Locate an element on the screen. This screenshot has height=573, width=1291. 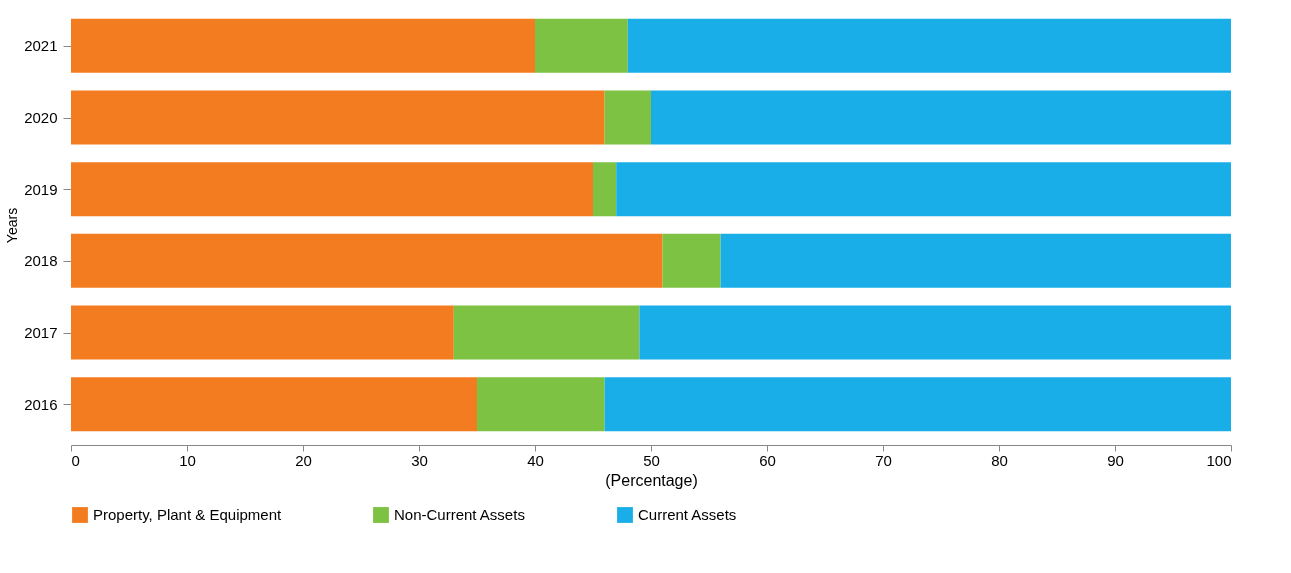
x-tick-label: 80 is located at coordinates (999, 460).